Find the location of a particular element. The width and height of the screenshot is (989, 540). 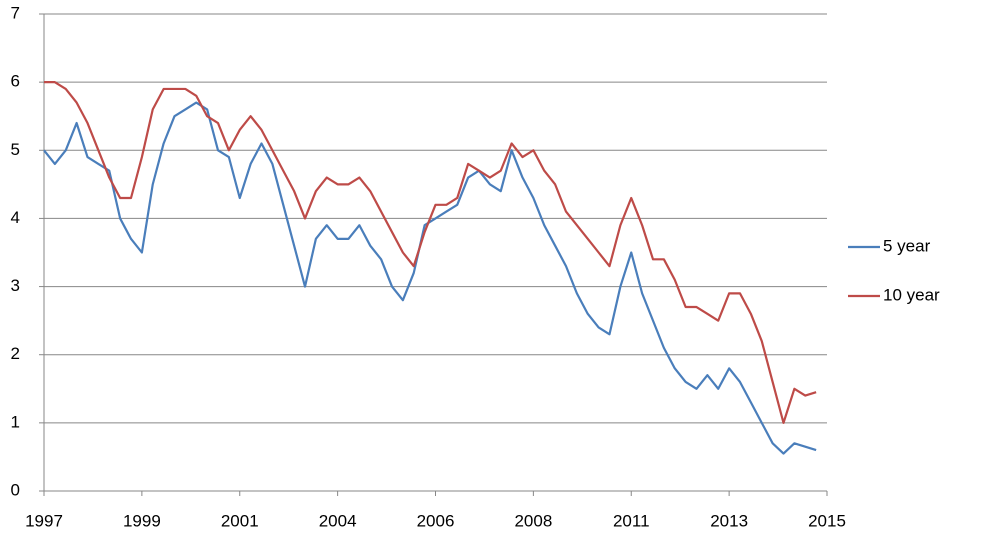

x-tick-label: 2001 is located at coordinates (240, 520).